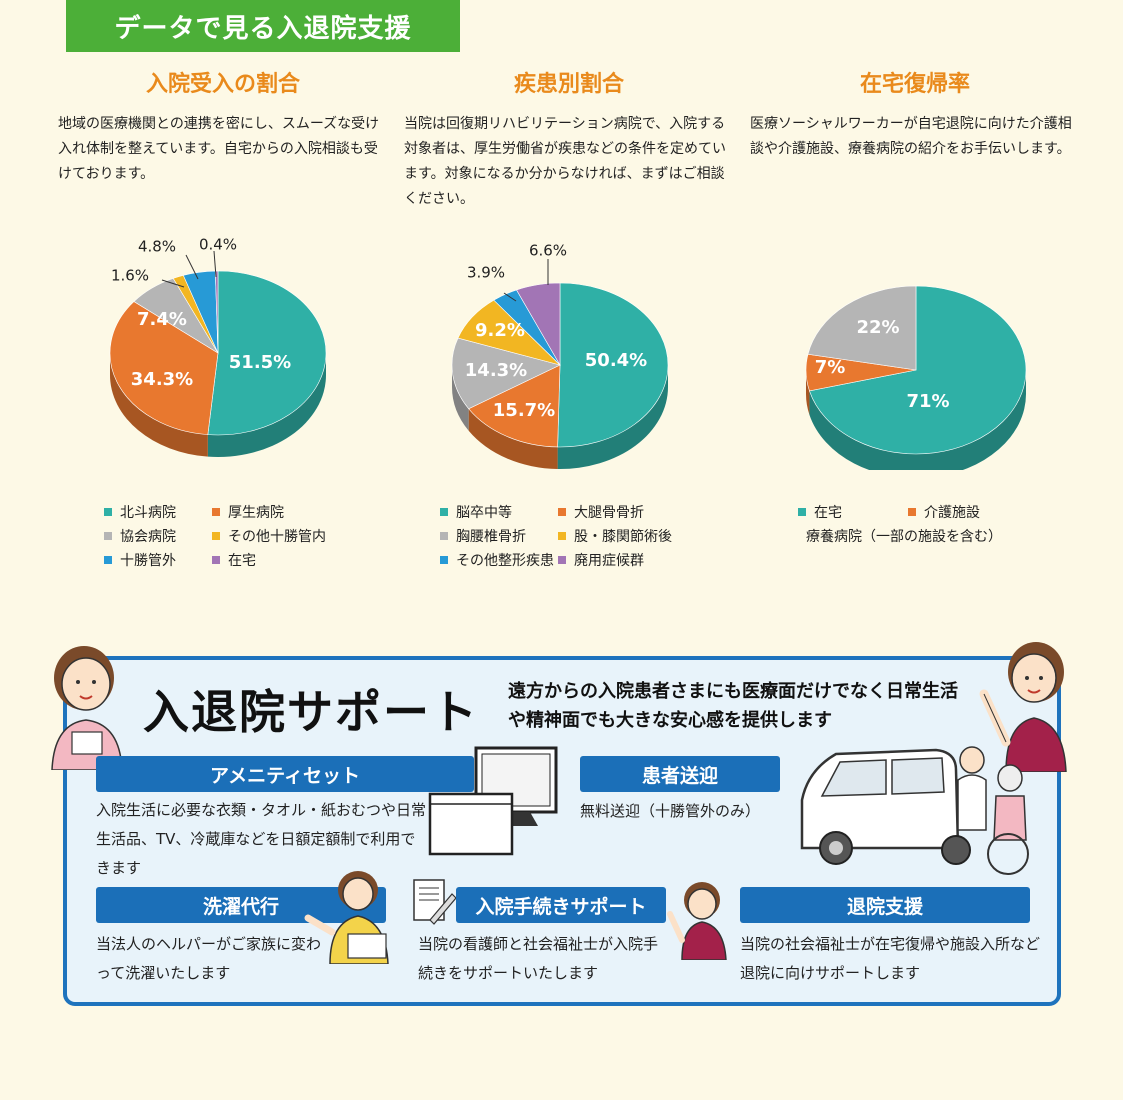  What do you see at coordinates (885, 905) in the screenshot?
I see `discharge-heading: 退院支援` at bounding box center [885, 905].